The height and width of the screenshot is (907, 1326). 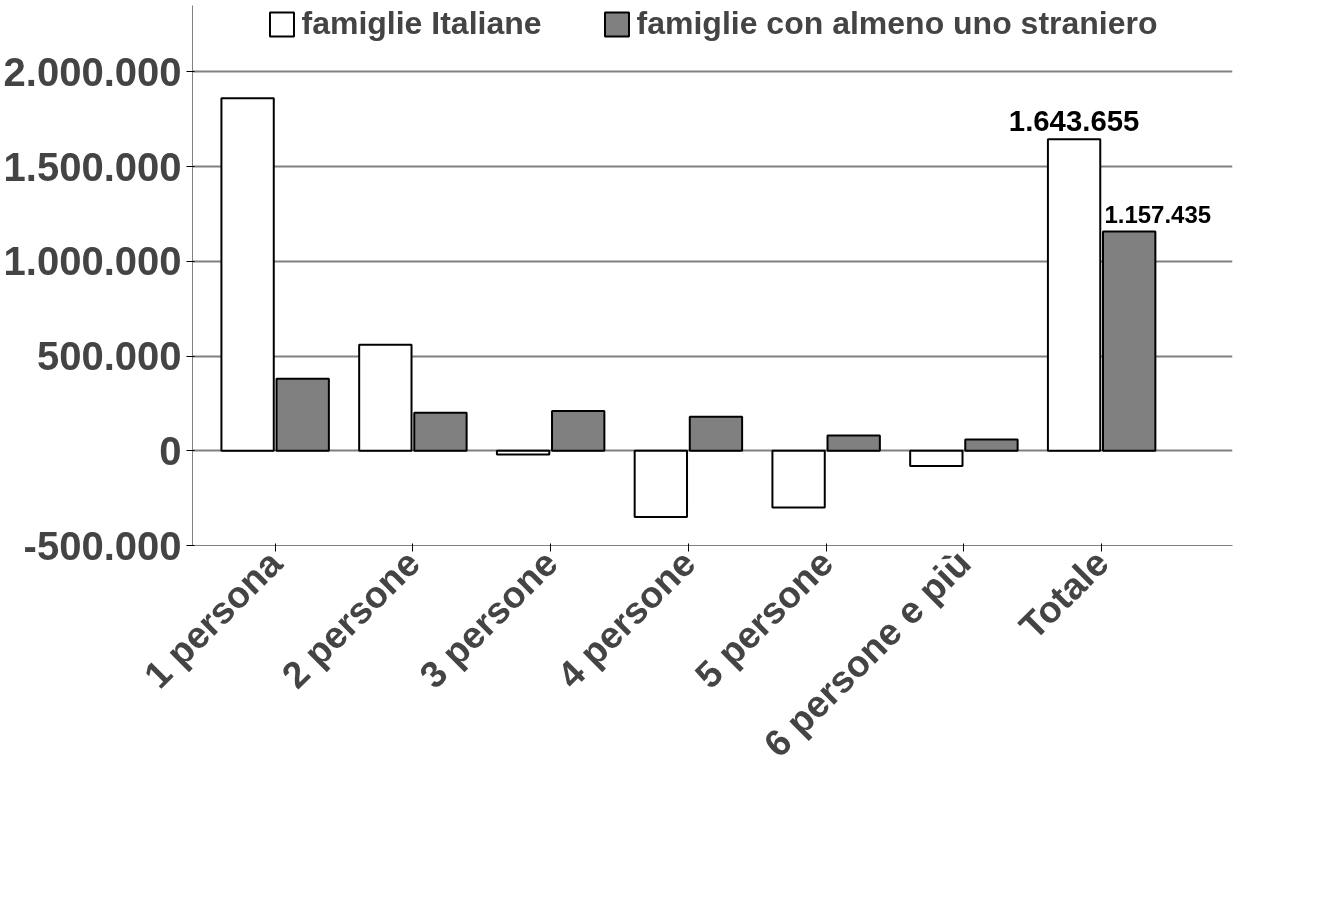 What do you see at coordinates (92, 166) in the screenshot?
I see `y-tick-label: 1.500.000` at bounding box center [92, 166].